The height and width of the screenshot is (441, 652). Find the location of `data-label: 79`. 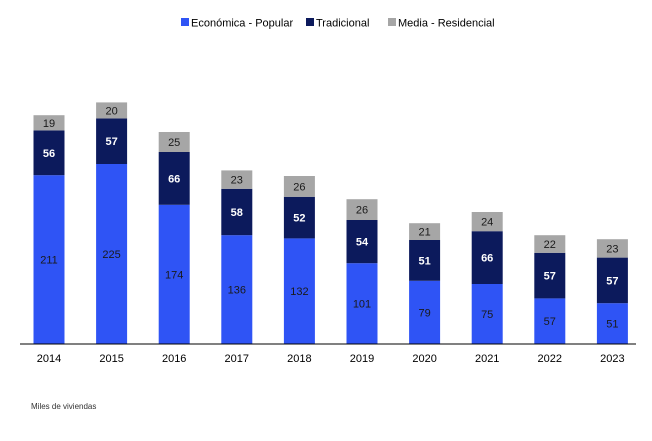

data-label: 79 is located at coordinates (424, 313).